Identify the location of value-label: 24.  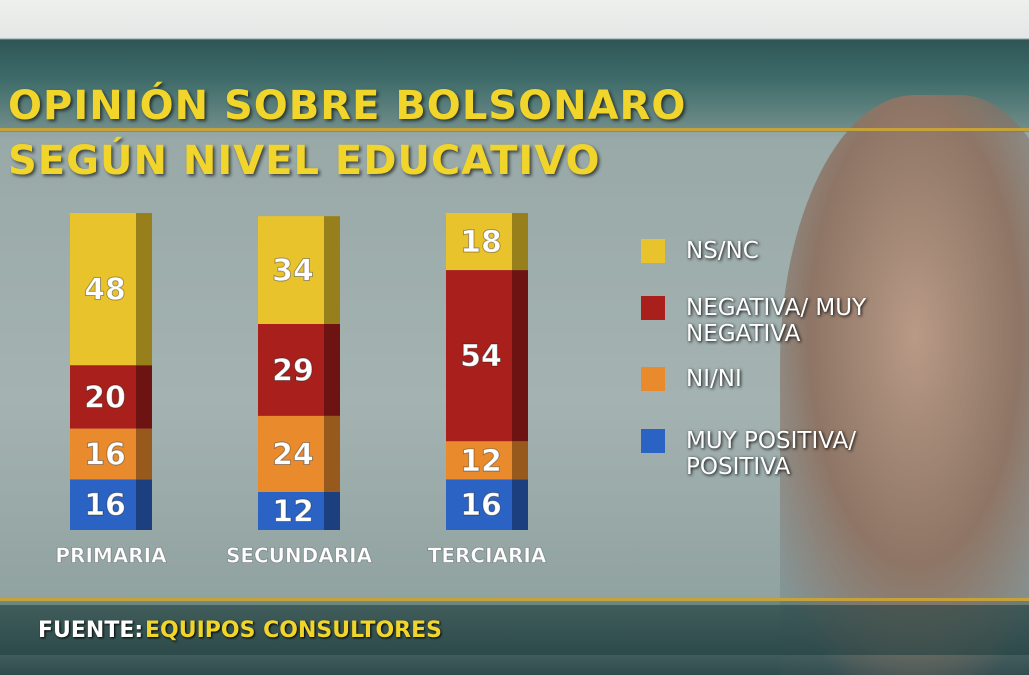
(293, 454).